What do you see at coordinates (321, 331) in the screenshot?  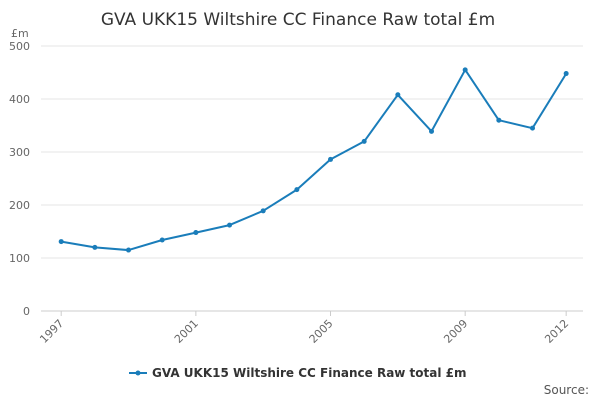 I see `x-tick-label: 2005` at bounding box center [321, 331].